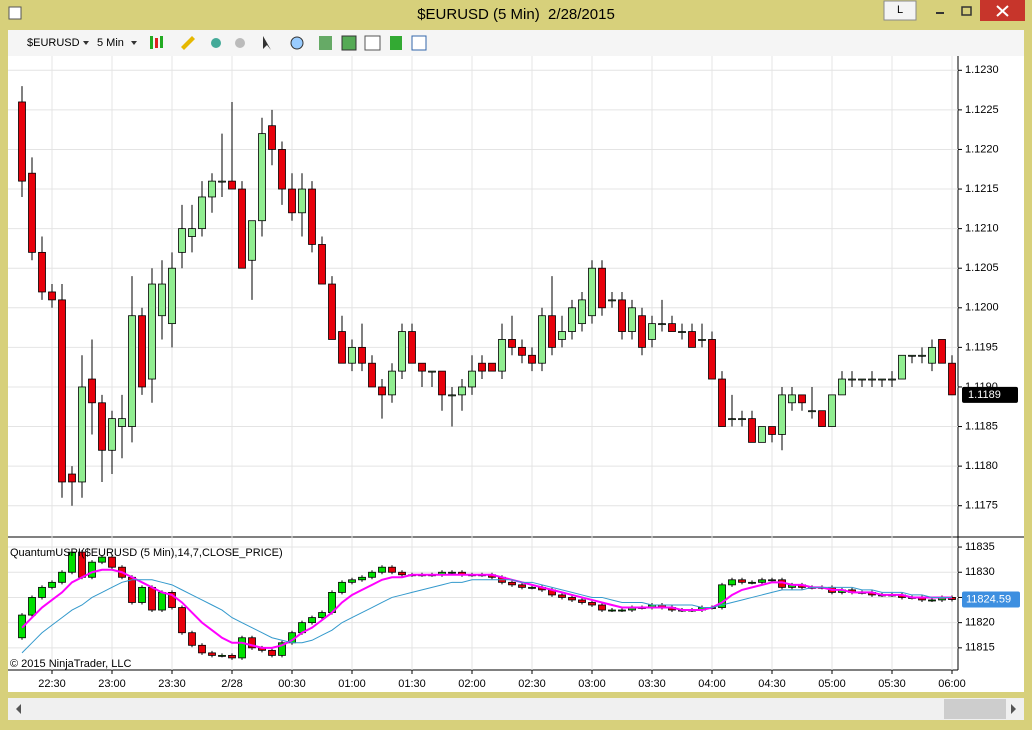 This screenshot has height=735, width=1032. Describe the element at coordinates (292, 684) in the screenshot. I see `x-tick-label: 00:30` at that location.